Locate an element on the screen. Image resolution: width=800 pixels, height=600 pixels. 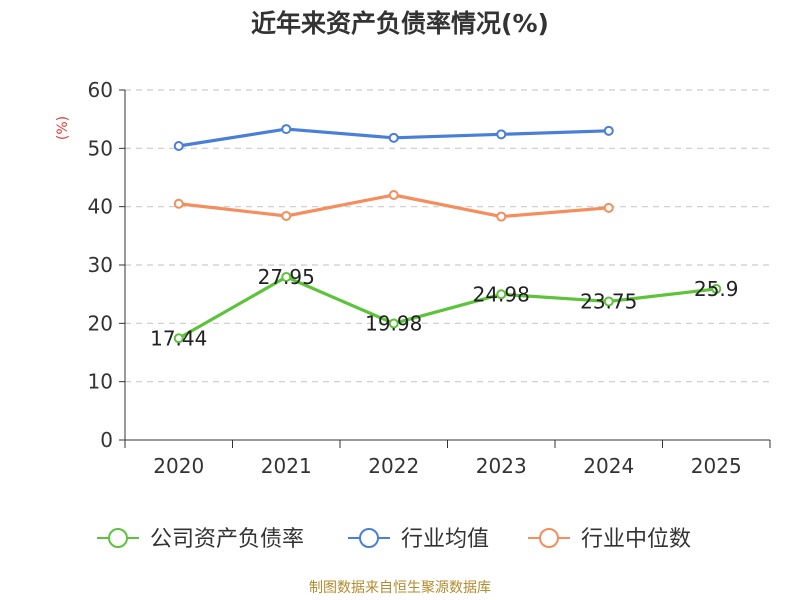
data-label: 27.95 is located at coordinates (286, 277).